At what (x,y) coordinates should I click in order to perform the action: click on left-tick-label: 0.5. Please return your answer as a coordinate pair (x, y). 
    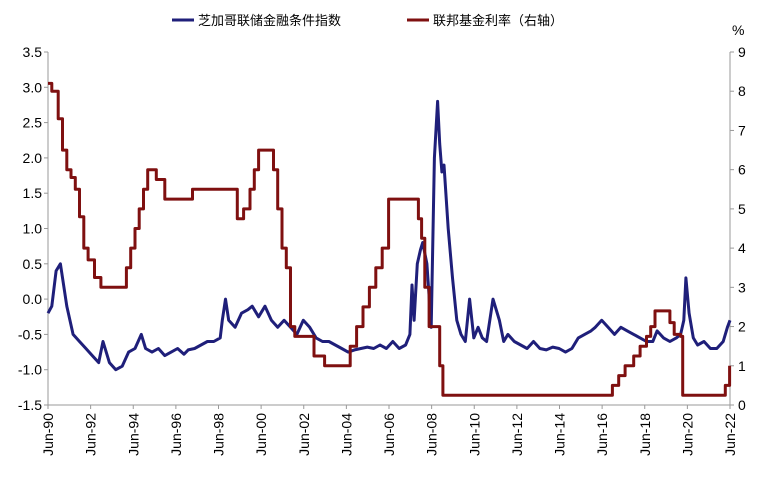
    Looking at the image, I should click on (33, 264).